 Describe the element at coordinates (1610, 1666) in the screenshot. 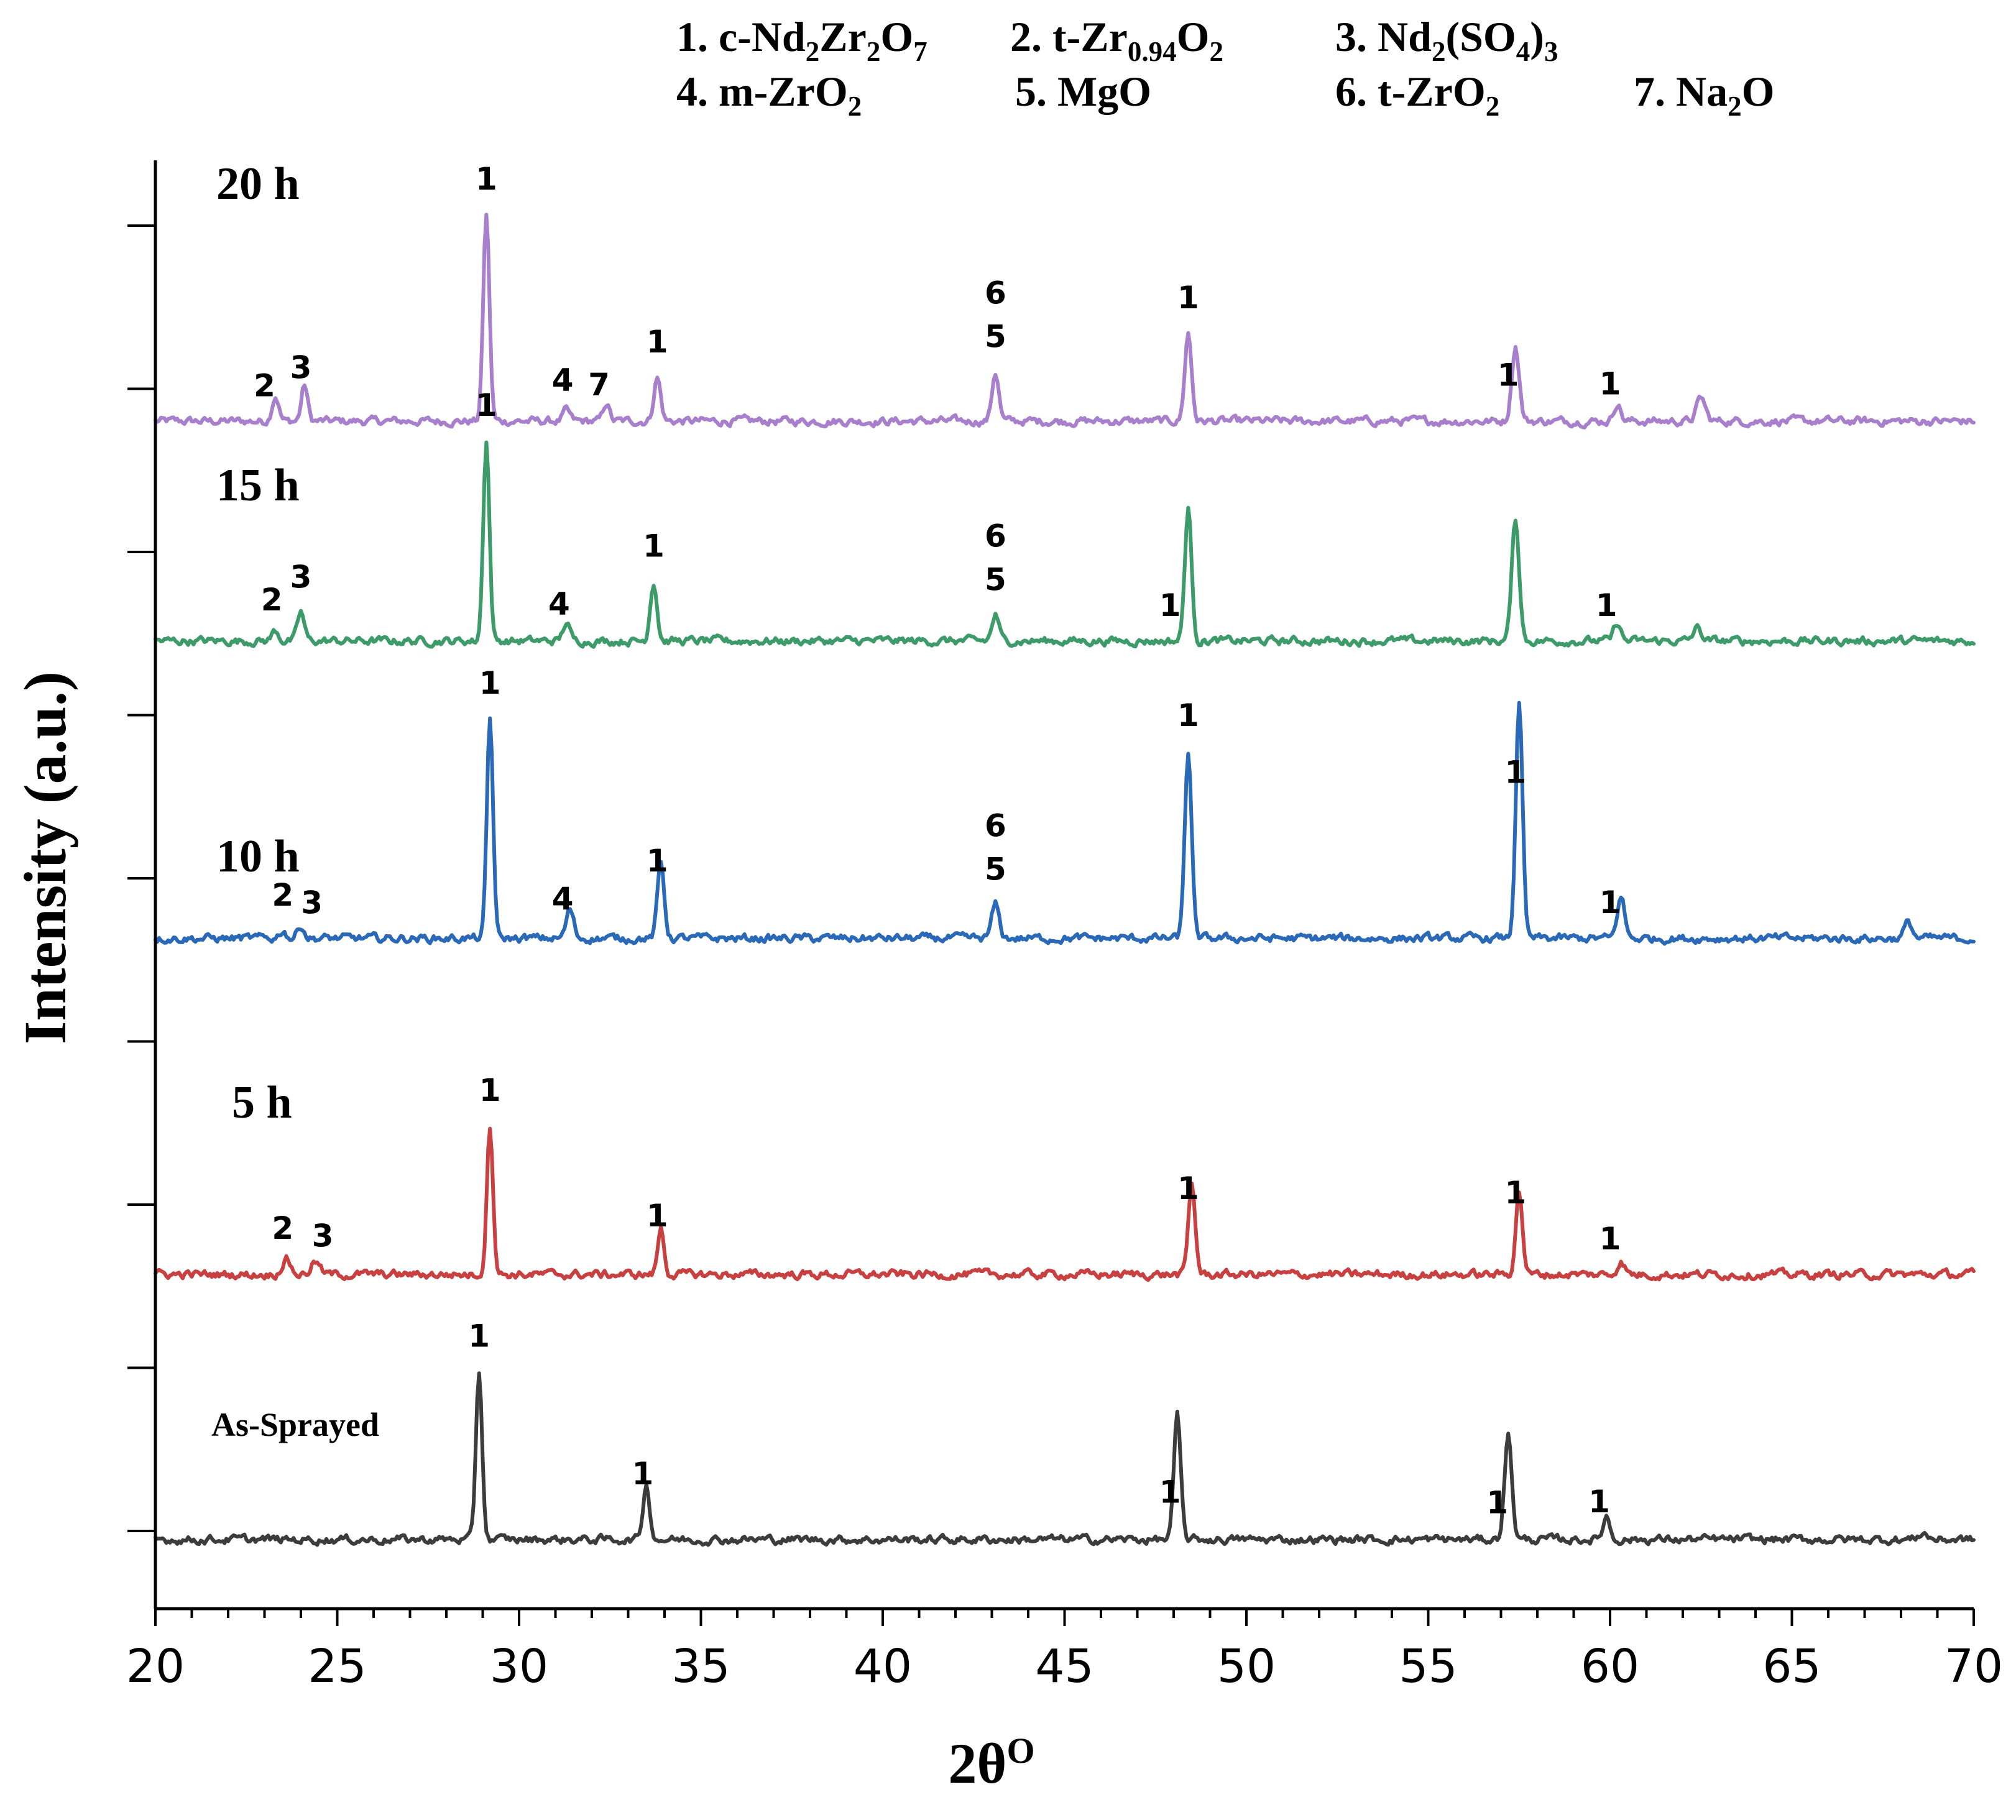

I see `x-tick-label: 60` at that location.